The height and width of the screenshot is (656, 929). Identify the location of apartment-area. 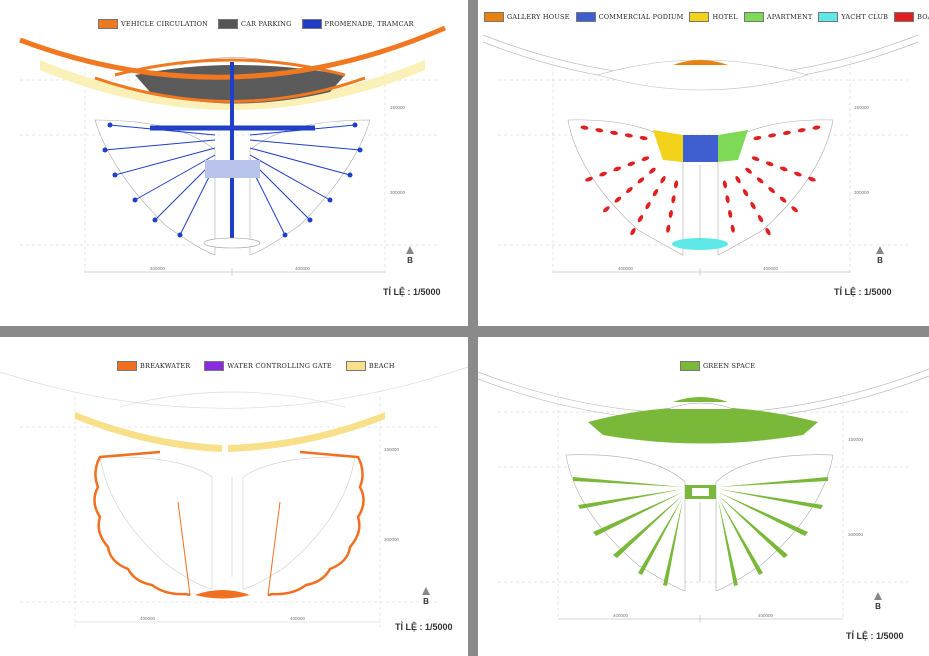
(733, 146).